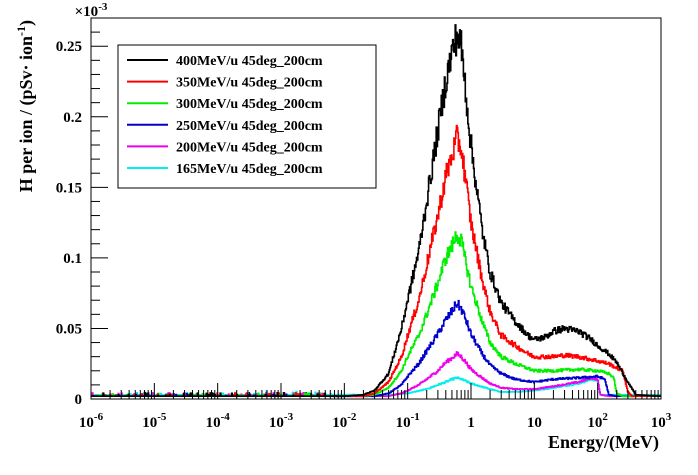 The height and width of the screenshot is (475, 698). What do you see at coordinates (534, 423) in the screenshot?
I see `x-tick-label: 10` at bounding box center [534, 423].